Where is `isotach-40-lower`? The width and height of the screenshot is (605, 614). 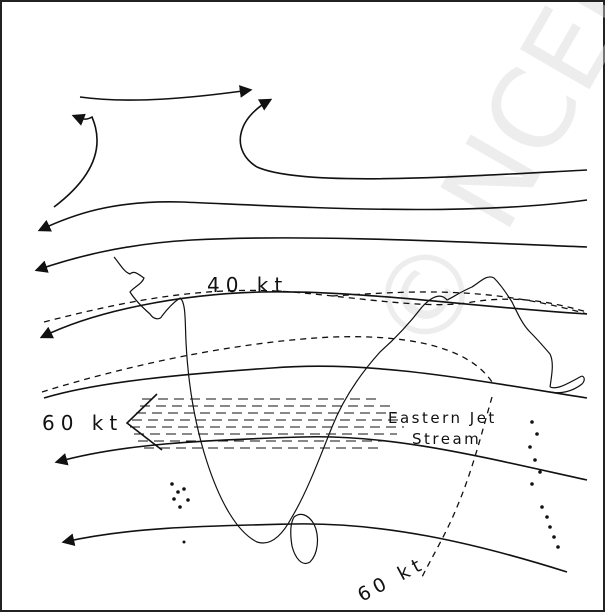 isotach-40-lower is located at coordinates (267, 364).